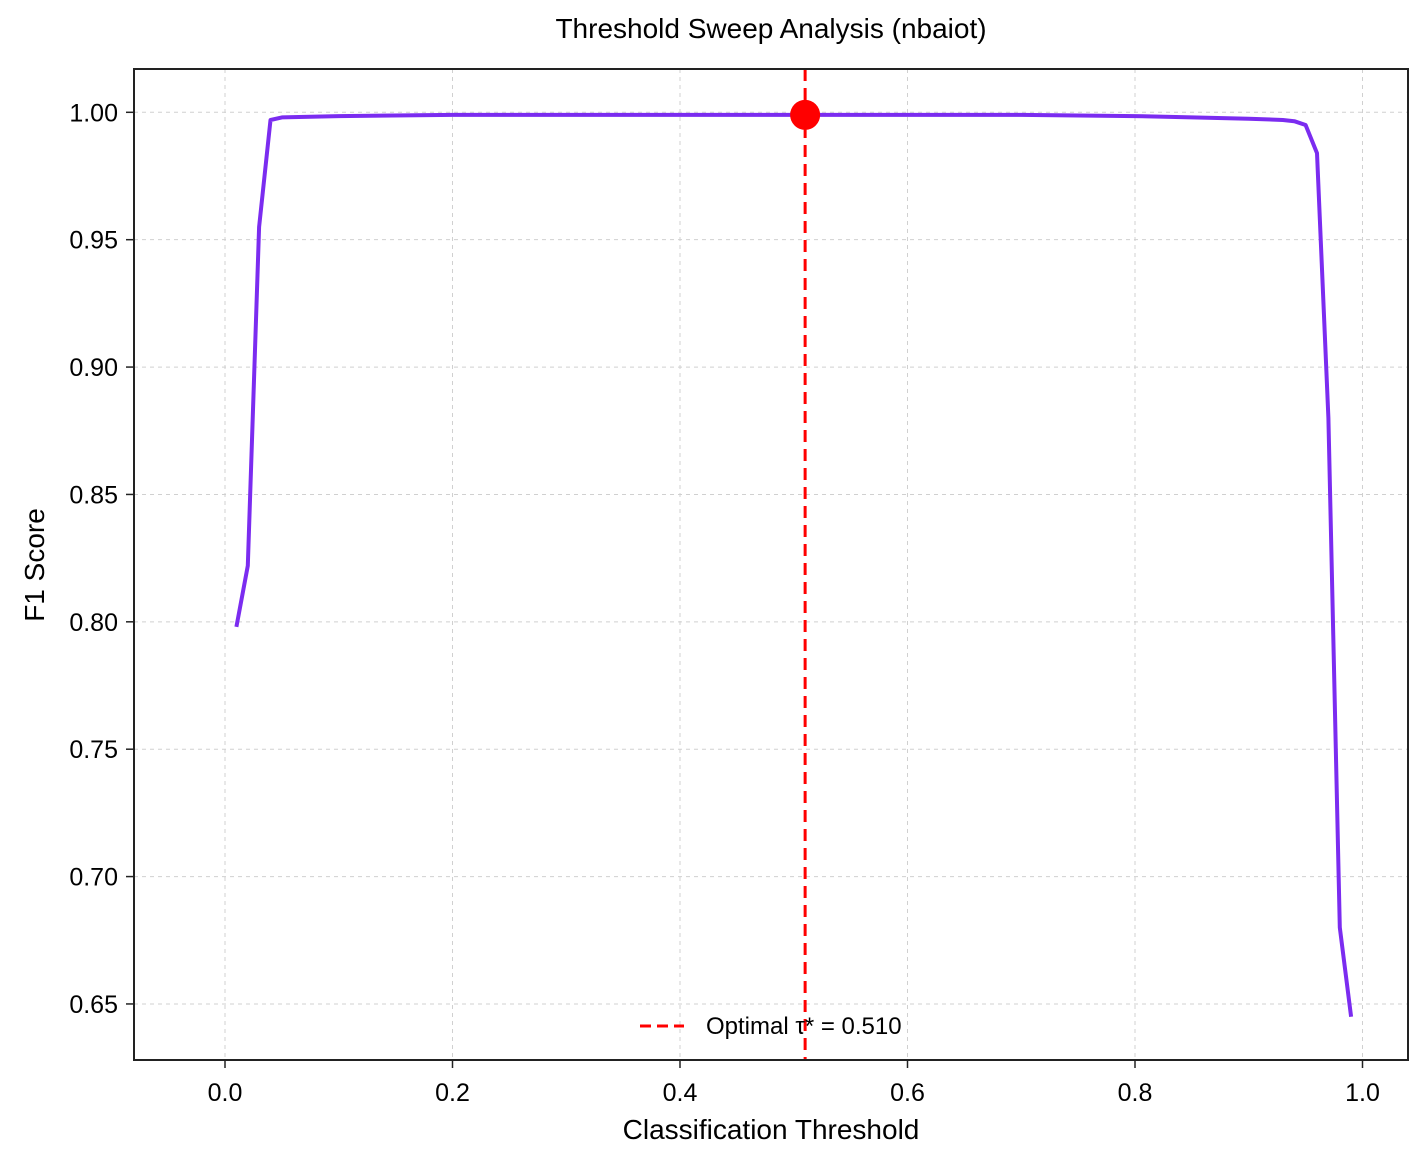  Describe the element at coordinates (93, 623) in the screenshot. I see `y-tick-label: 0.80` at that location.